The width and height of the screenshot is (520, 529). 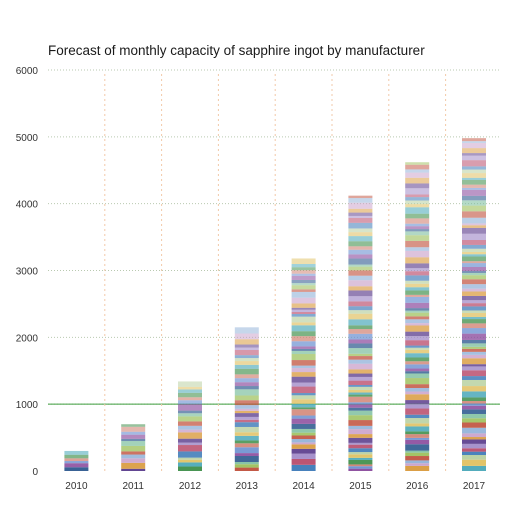 I want to click on bar-stack-2016, so click(x=417, y=316).